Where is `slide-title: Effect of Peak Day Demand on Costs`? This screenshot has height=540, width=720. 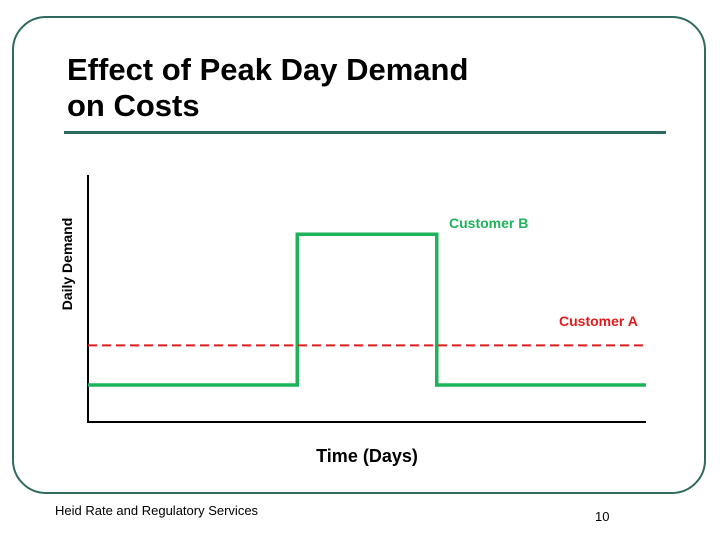
slide-title: Effect of Peak Day Demand on Costs is located at coordinates (267, 88).